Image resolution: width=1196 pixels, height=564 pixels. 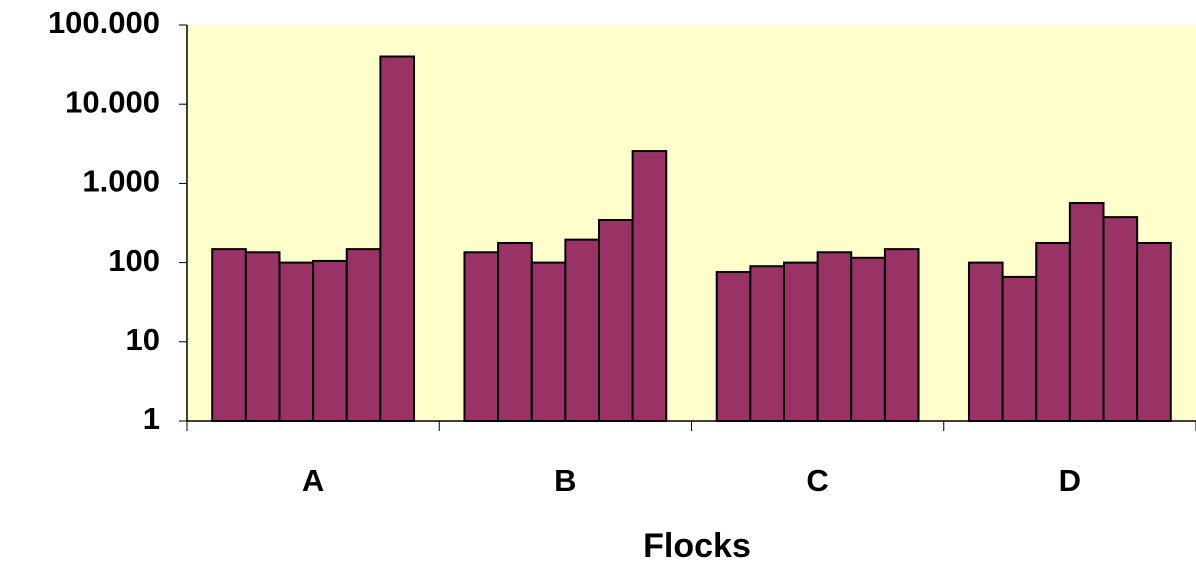 I want to click on x-tick-label: C, so click(x=817, y=480).